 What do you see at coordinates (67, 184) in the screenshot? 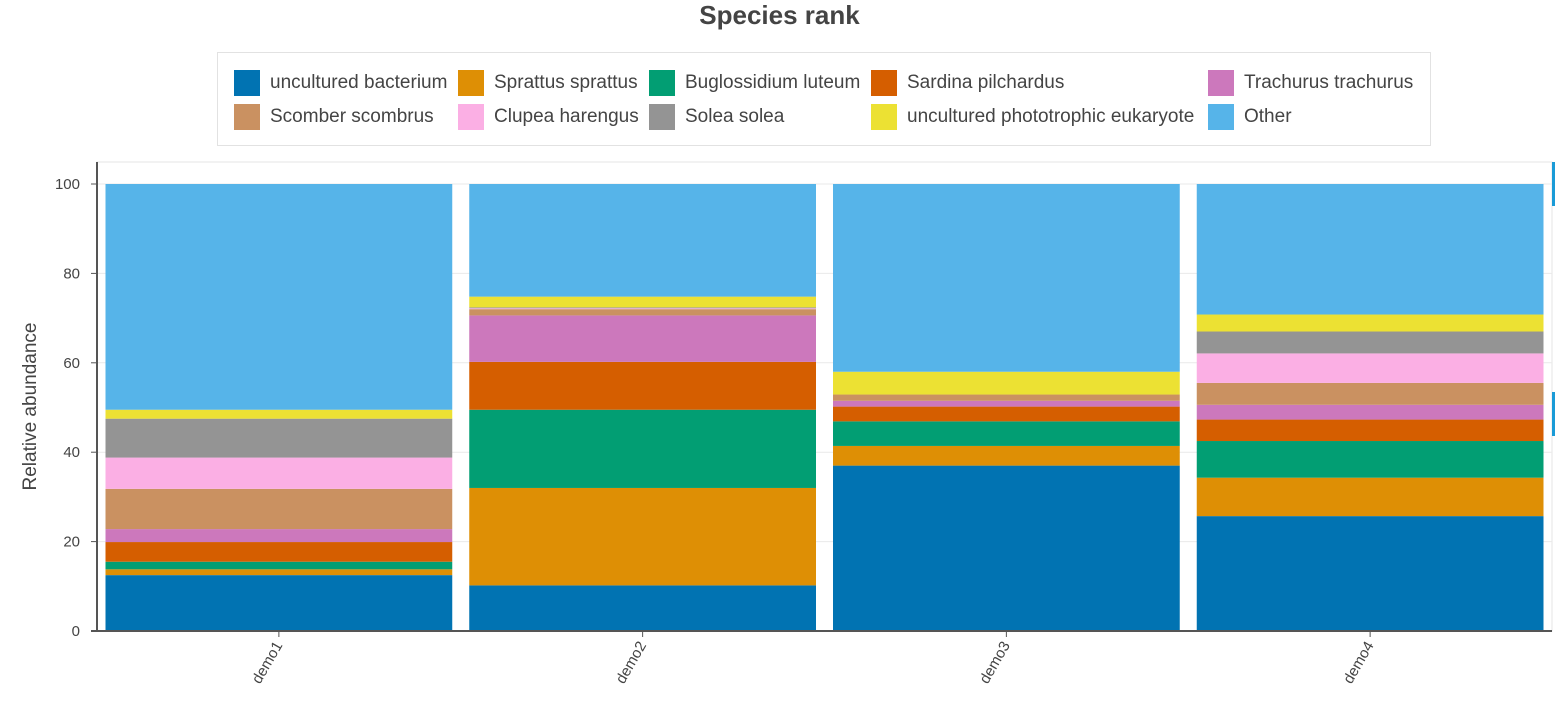
I see `y-tick-label: 100` at bounding box center [67, 184].